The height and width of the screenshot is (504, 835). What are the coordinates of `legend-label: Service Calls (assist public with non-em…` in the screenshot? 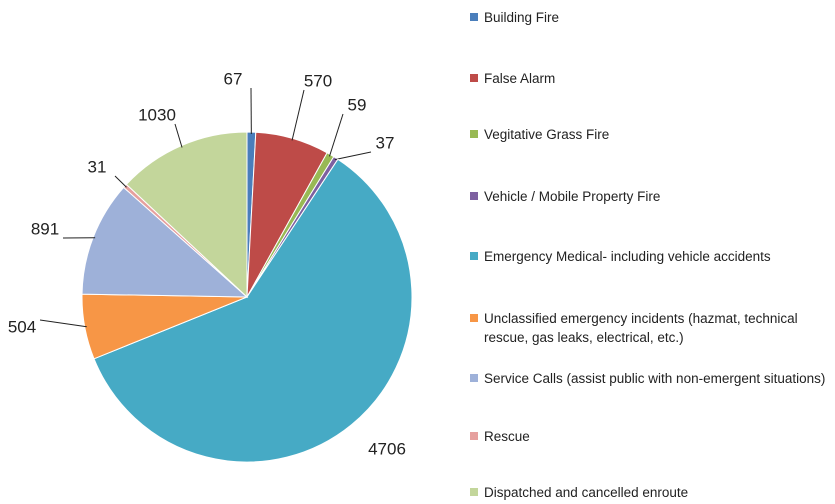 It's located at (655, 378).